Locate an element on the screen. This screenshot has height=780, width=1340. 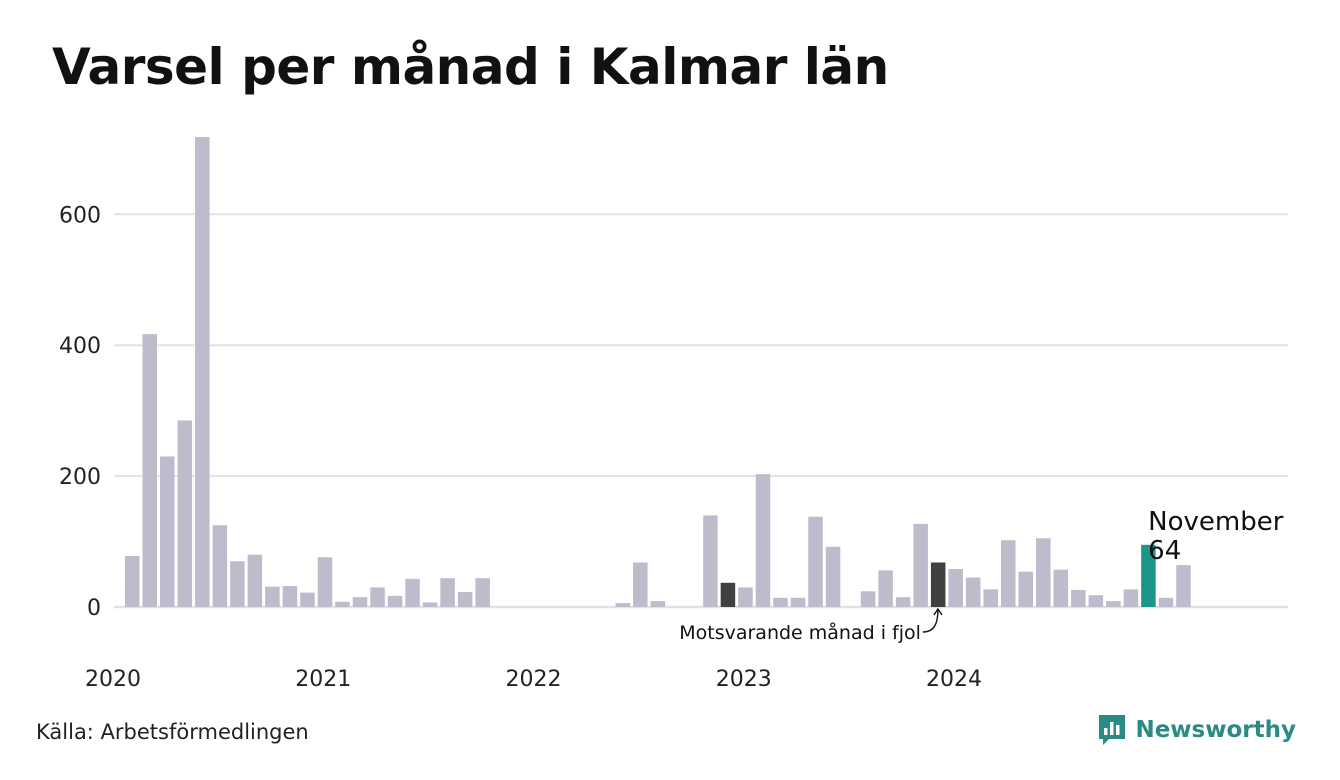
x-tick-label: 2020 is located at coordinates (113, 679).